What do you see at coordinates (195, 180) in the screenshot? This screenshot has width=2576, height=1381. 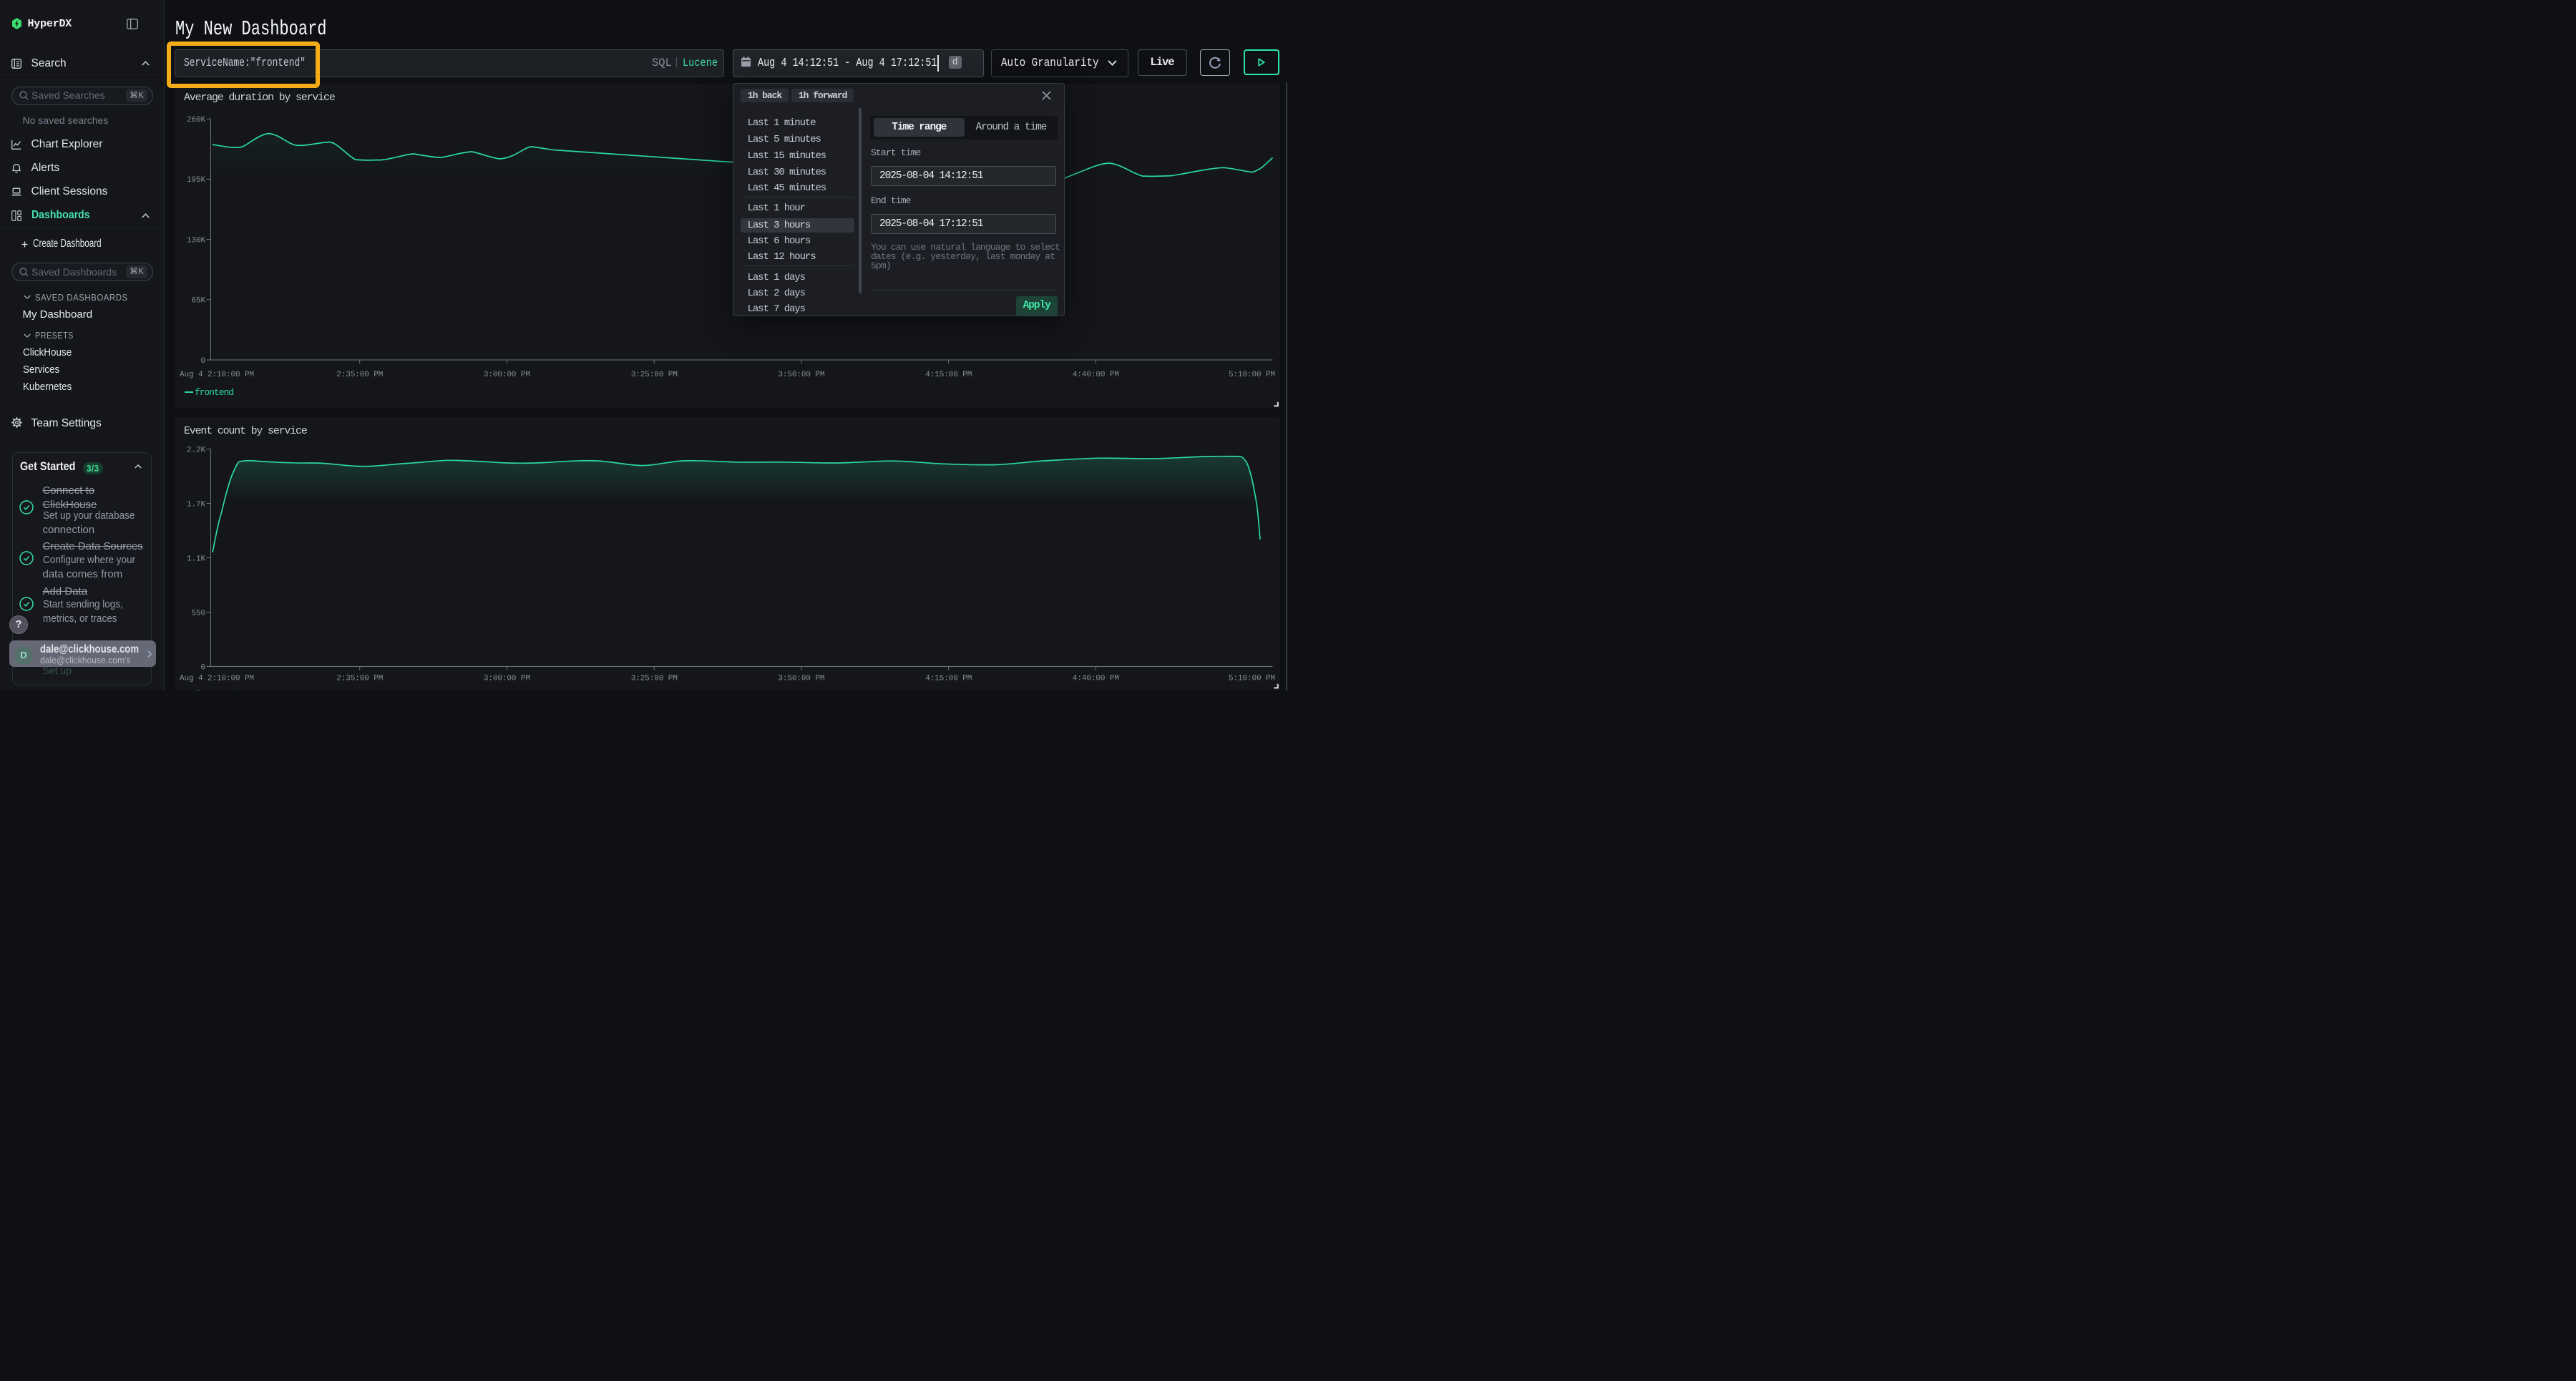 I see `svg-text: 195K` at bounding box center [195, 180].